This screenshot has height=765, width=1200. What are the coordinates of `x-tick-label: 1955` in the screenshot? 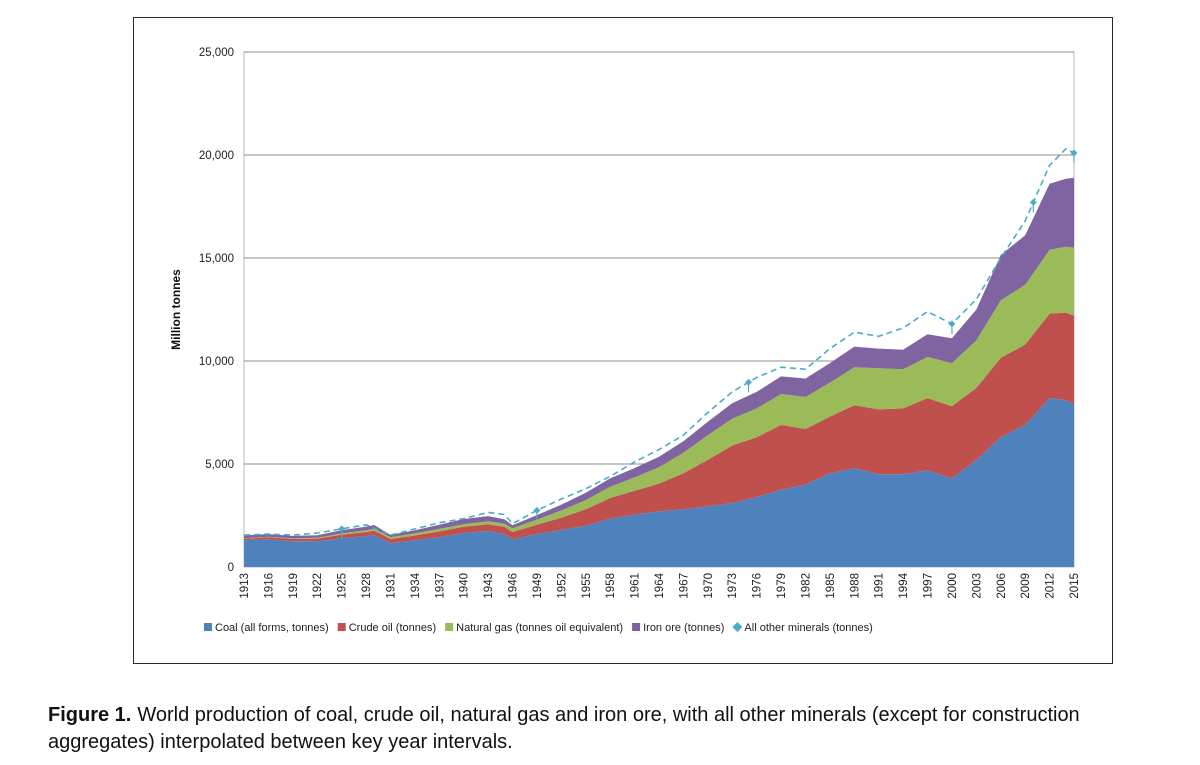 It's located at (587, 586).